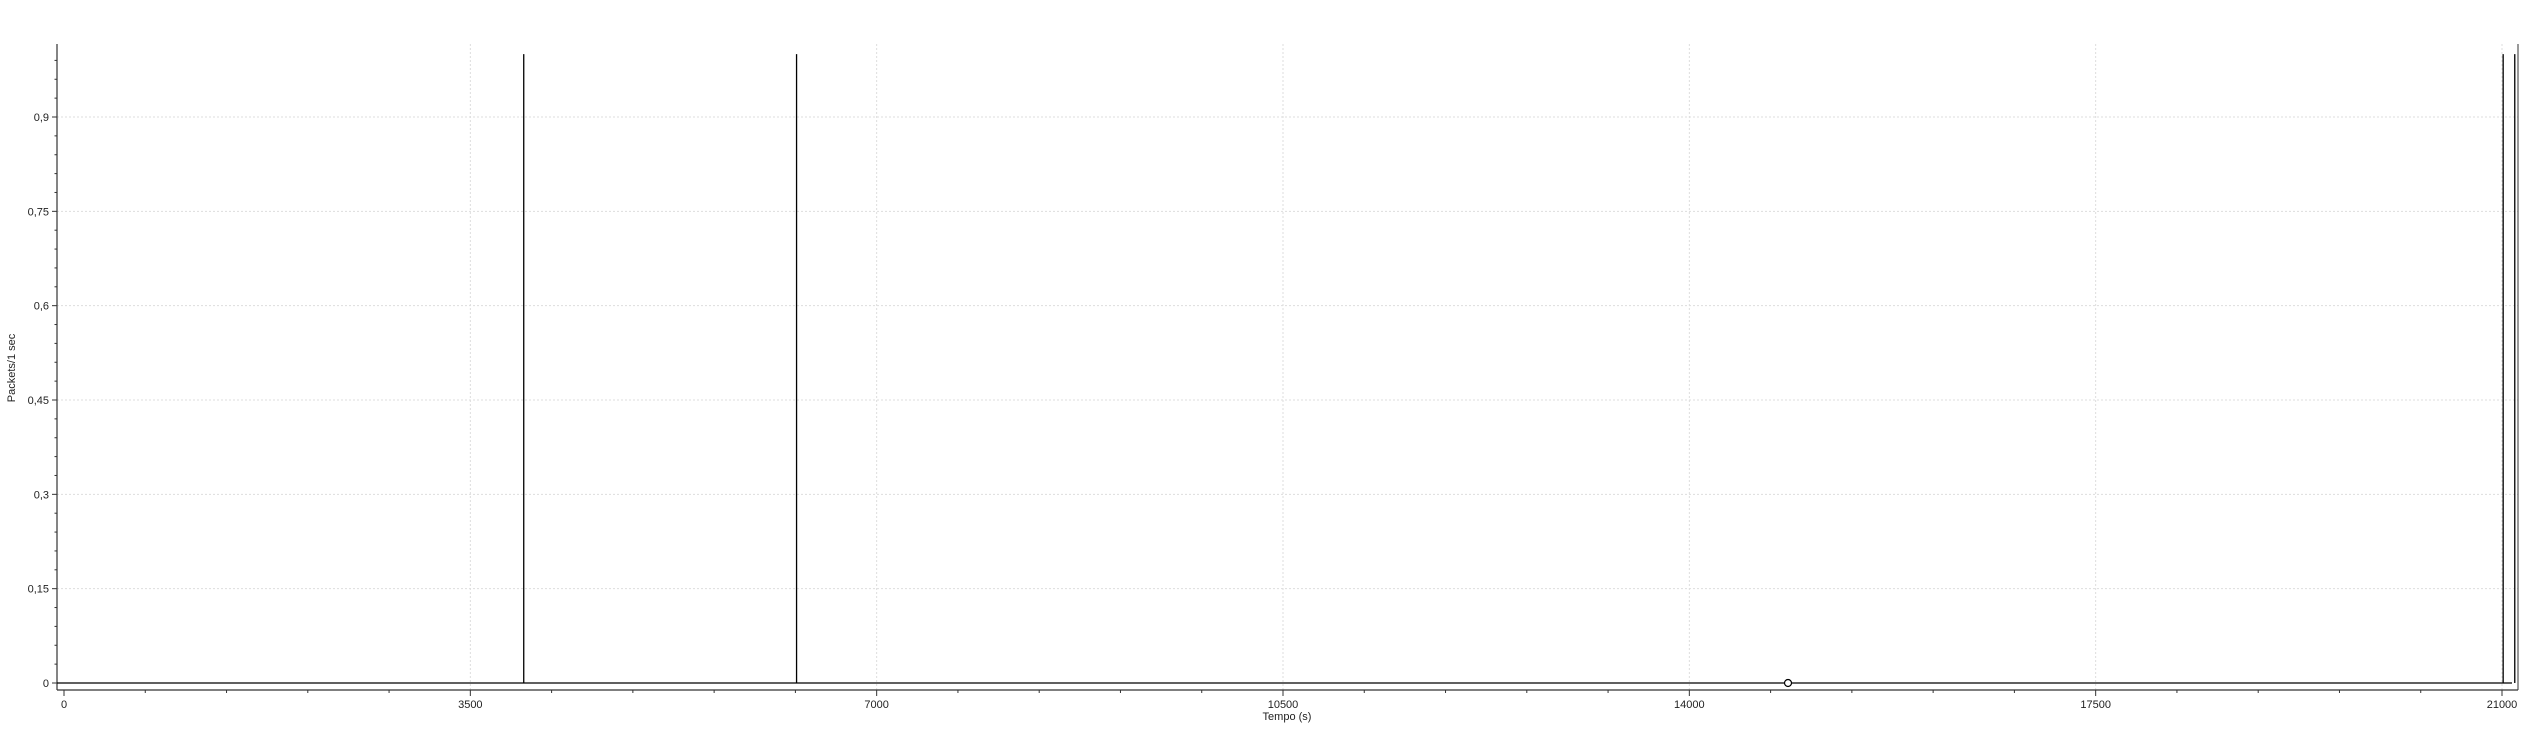 Image resolution: width=2534 pixels, height=731 pixels. I want to click on data-point-marker, so click(1788, 683).